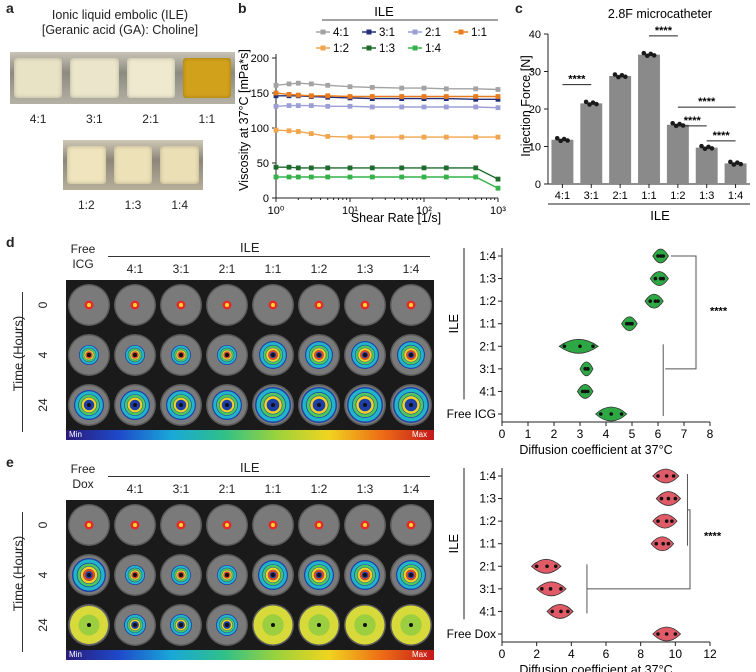  What do you see at coordinates (595, 448) in the screenshot?
I see `violin-x-axis-label-line1: Diffusion coefficient at 37°C` at bounding box center [595, 448].